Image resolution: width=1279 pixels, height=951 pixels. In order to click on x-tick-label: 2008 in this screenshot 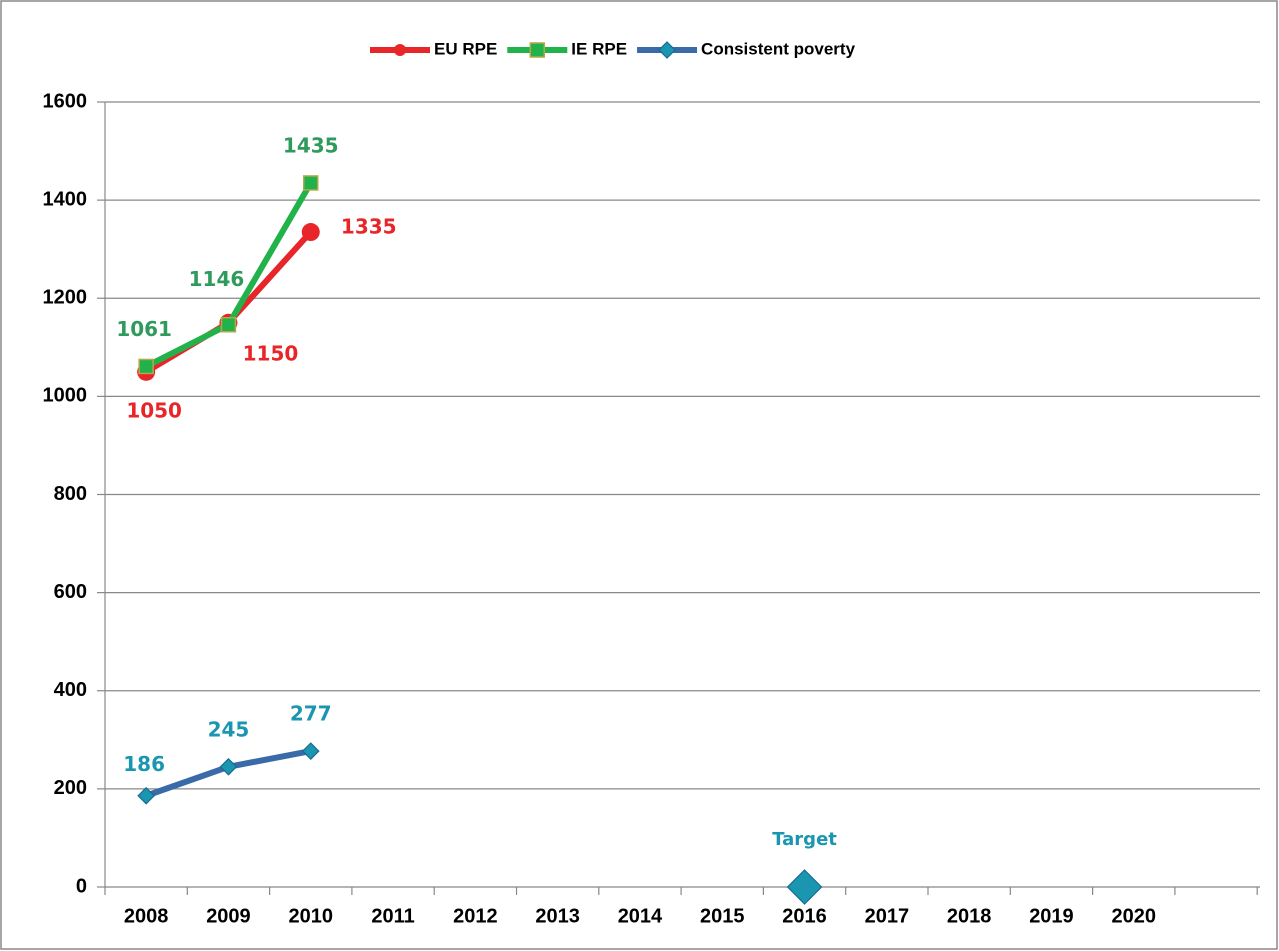, I will do `click(146, 916)`.